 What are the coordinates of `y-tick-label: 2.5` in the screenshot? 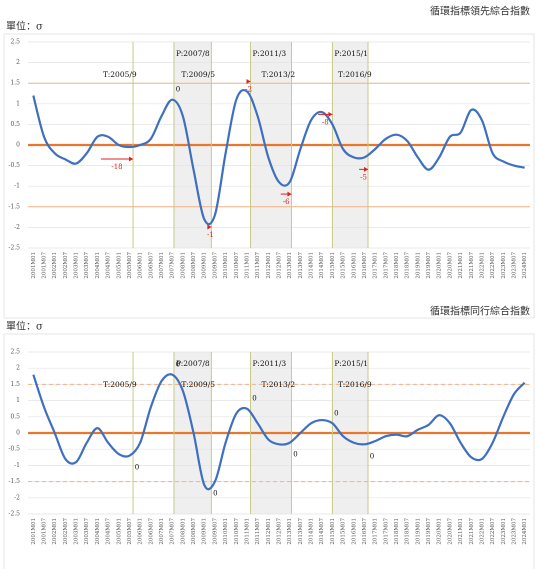 It's located at (15, 352).